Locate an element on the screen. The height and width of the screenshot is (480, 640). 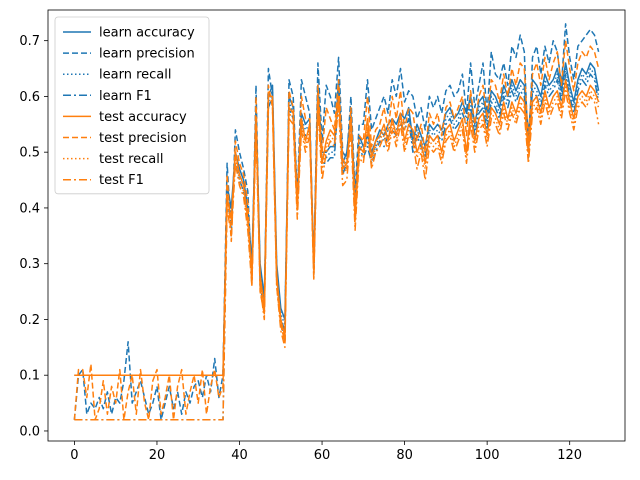
legend-label: test F1 is located at coordinates (121, 180).